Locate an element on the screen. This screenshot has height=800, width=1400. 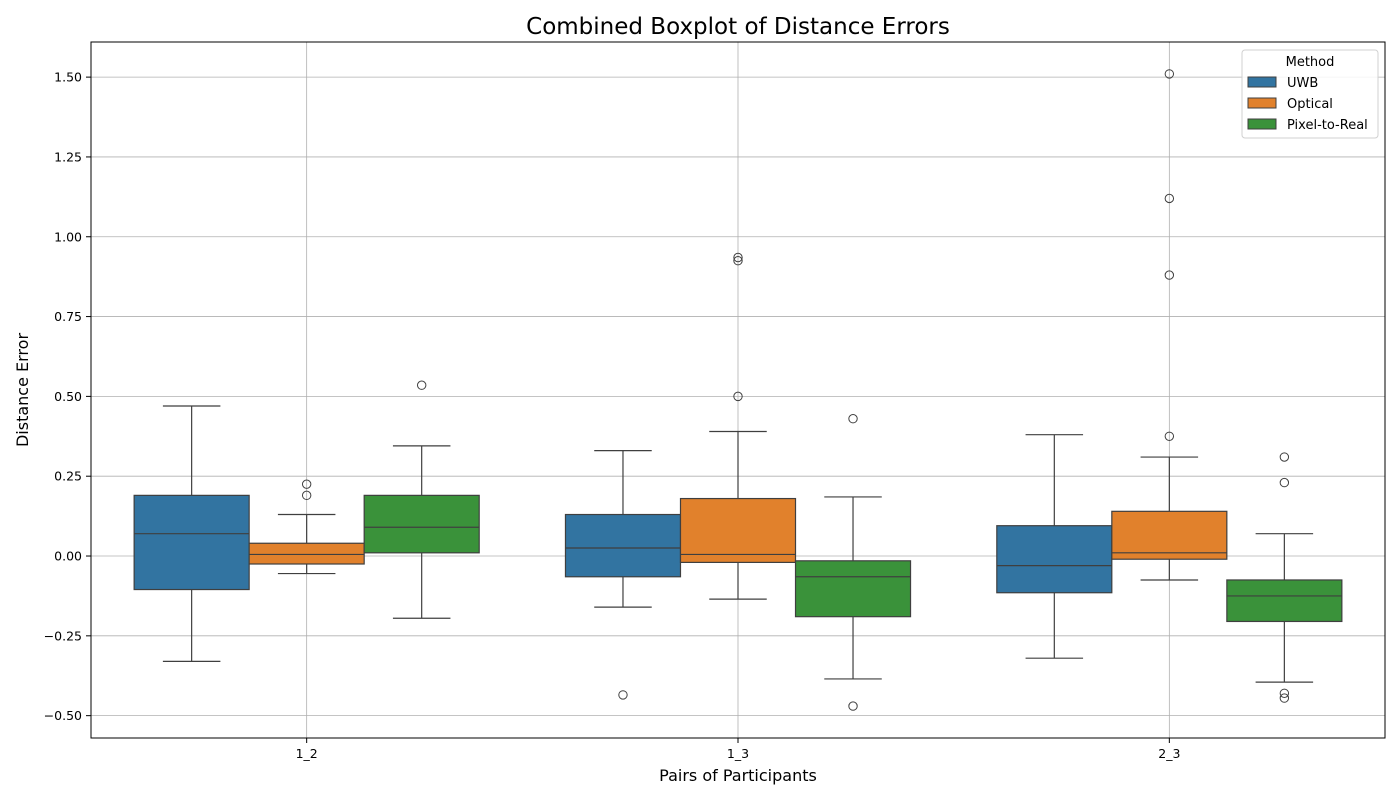
y-axis-label: Distance Error is located at coordinates (22, 390).